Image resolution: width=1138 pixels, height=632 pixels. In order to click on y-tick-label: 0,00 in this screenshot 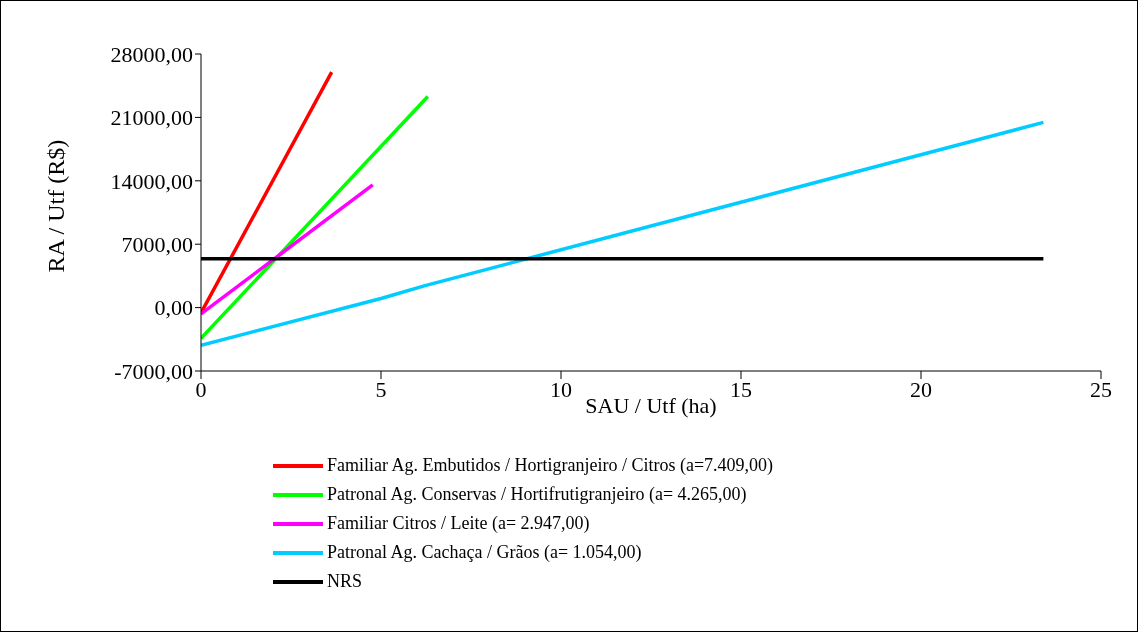, I will do `click(173, 308)`.